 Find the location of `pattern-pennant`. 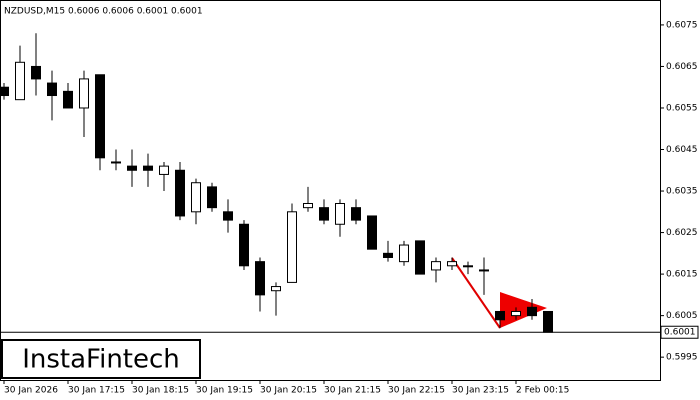

pattern-pennant is located at coordinates (523, 310).